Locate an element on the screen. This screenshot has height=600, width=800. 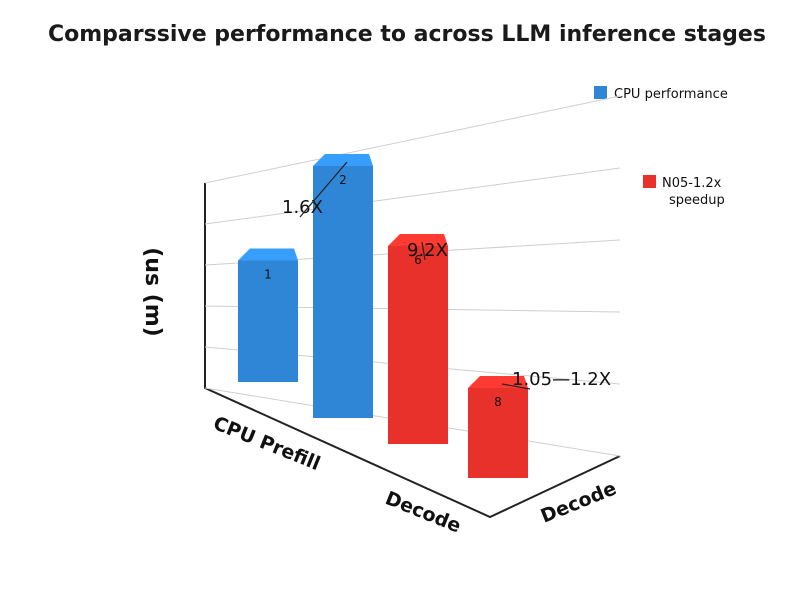
category-label-decode-2: Decode is located at coordinates (579, 502).